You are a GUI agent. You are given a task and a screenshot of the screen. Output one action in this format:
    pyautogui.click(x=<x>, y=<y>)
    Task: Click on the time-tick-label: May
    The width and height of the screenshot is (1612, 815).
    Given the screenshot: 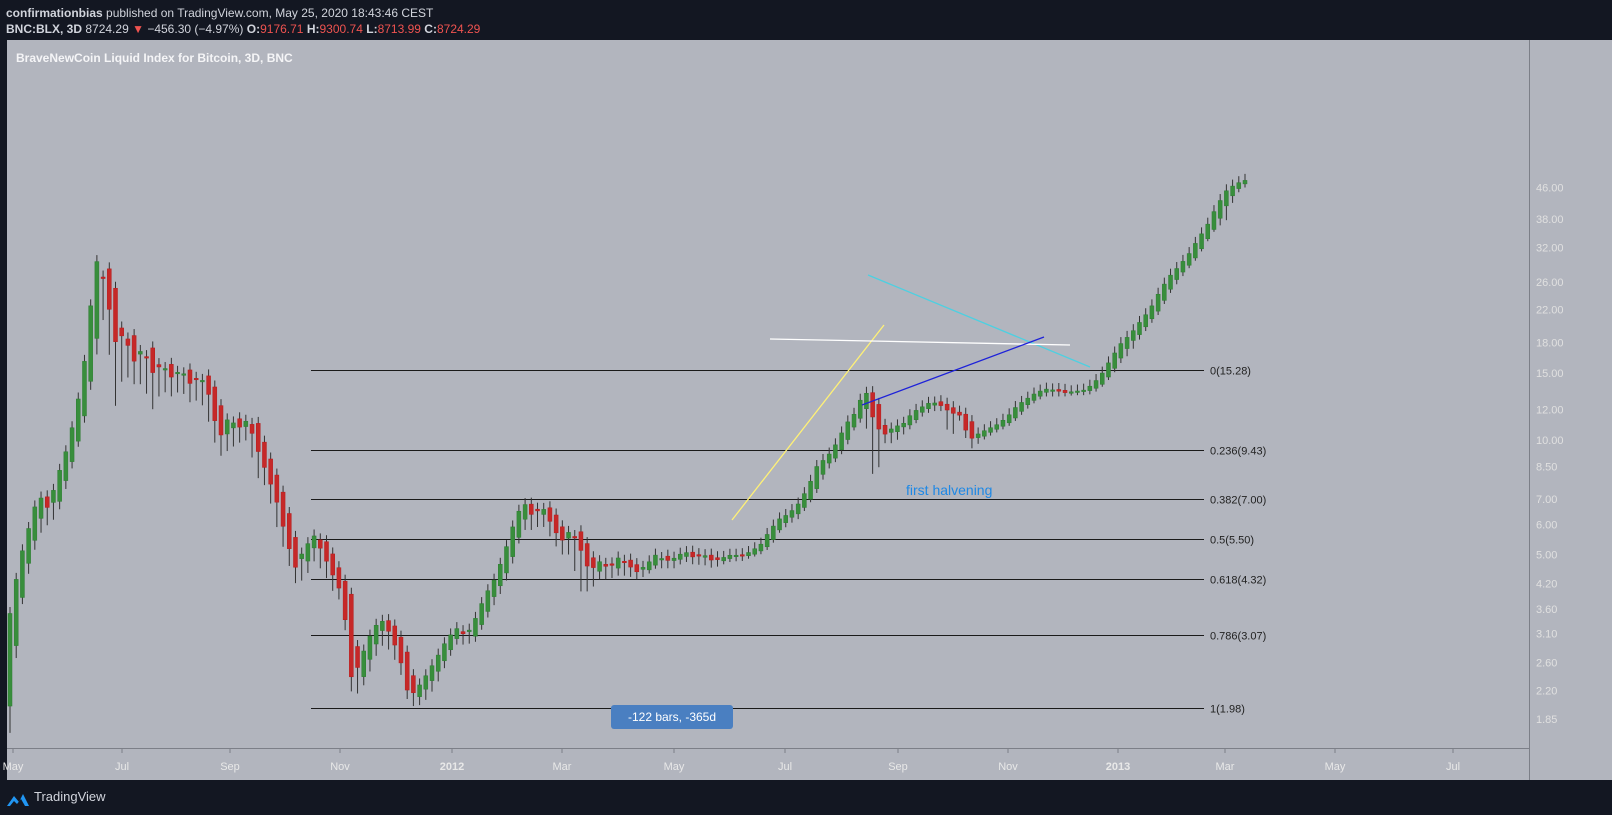 What is the action you would take?
    pyautogui.click(x=674, y=767)
    